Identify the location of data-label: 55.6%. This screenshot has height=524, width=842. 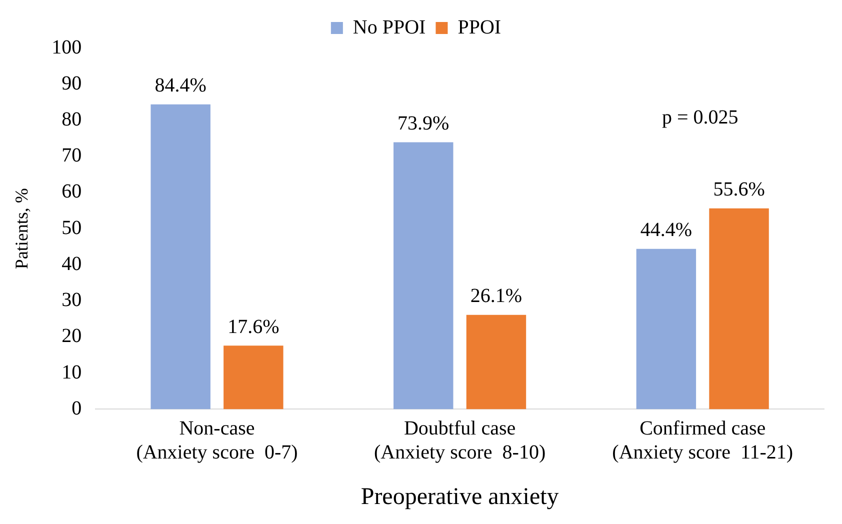
(739, 189).